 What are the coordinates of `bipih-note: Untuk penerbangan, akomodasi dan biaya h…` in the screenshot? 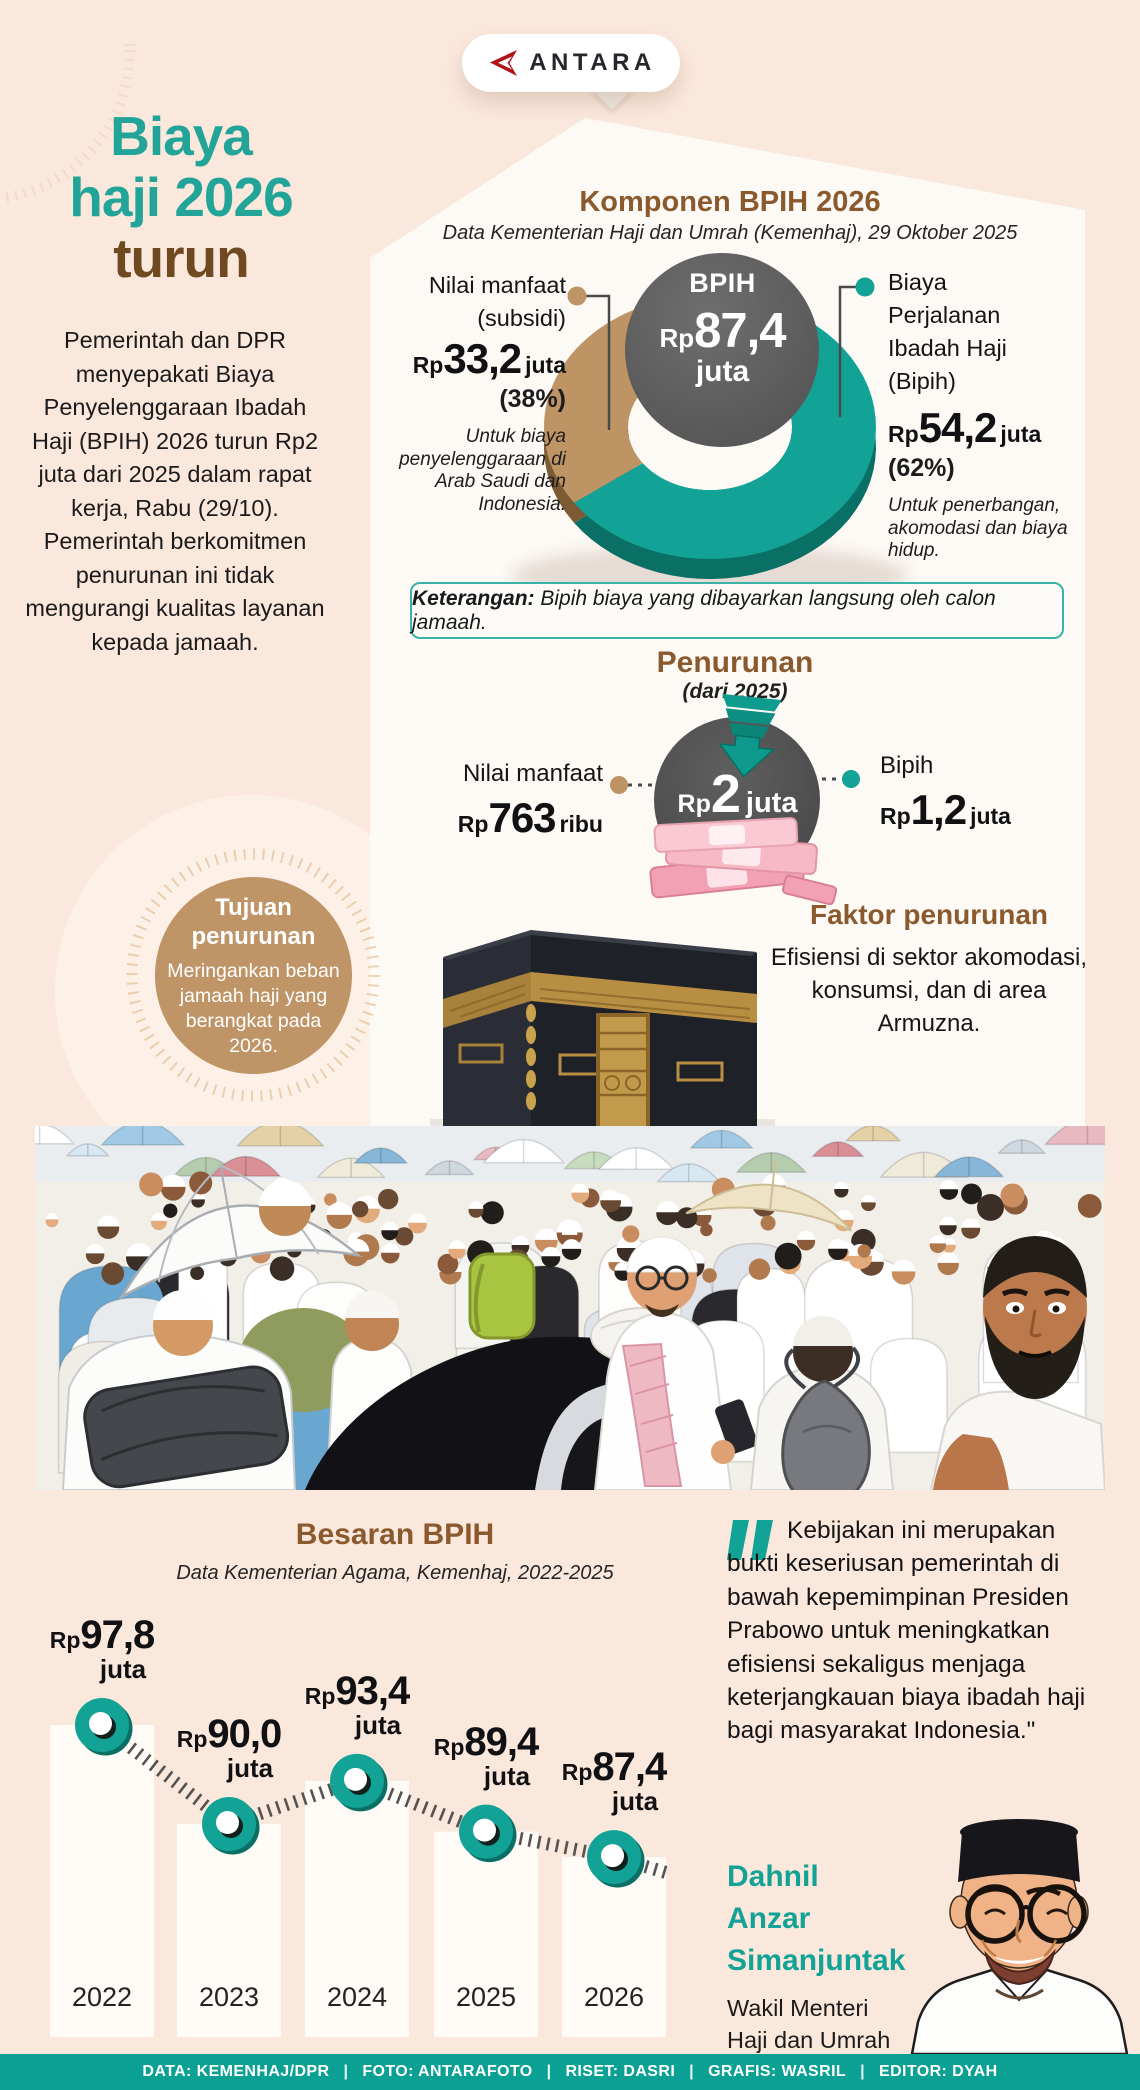 It's located at (978, 528).